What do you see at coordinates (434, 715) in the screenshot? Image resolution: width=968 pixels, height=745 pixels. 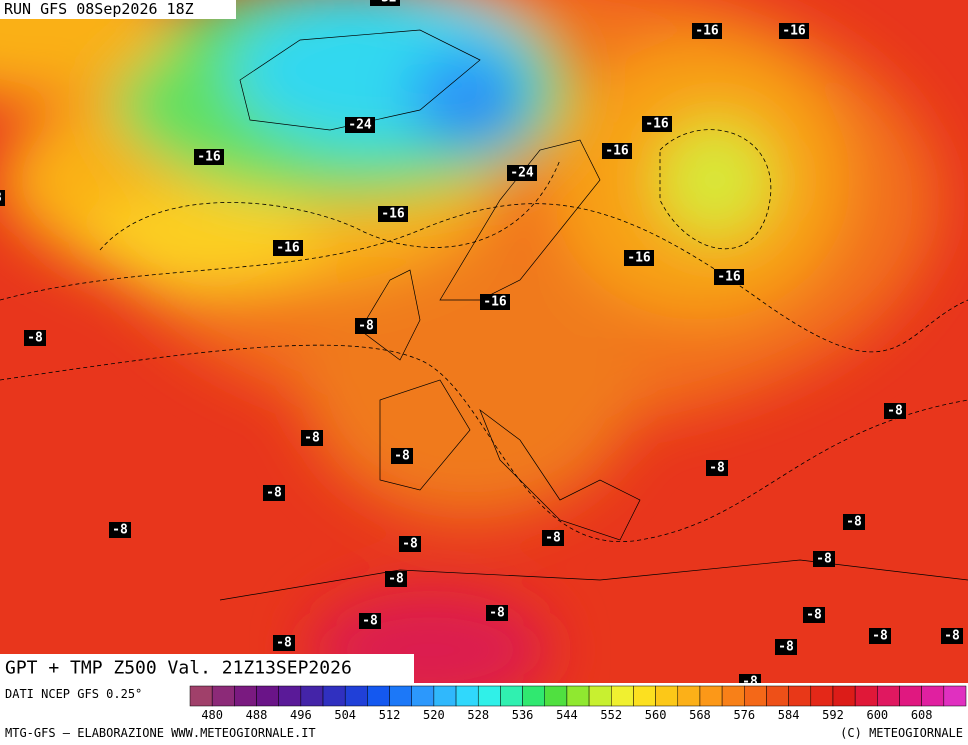 I see `colorbar-label: 520` at bounding box center [434, 715].